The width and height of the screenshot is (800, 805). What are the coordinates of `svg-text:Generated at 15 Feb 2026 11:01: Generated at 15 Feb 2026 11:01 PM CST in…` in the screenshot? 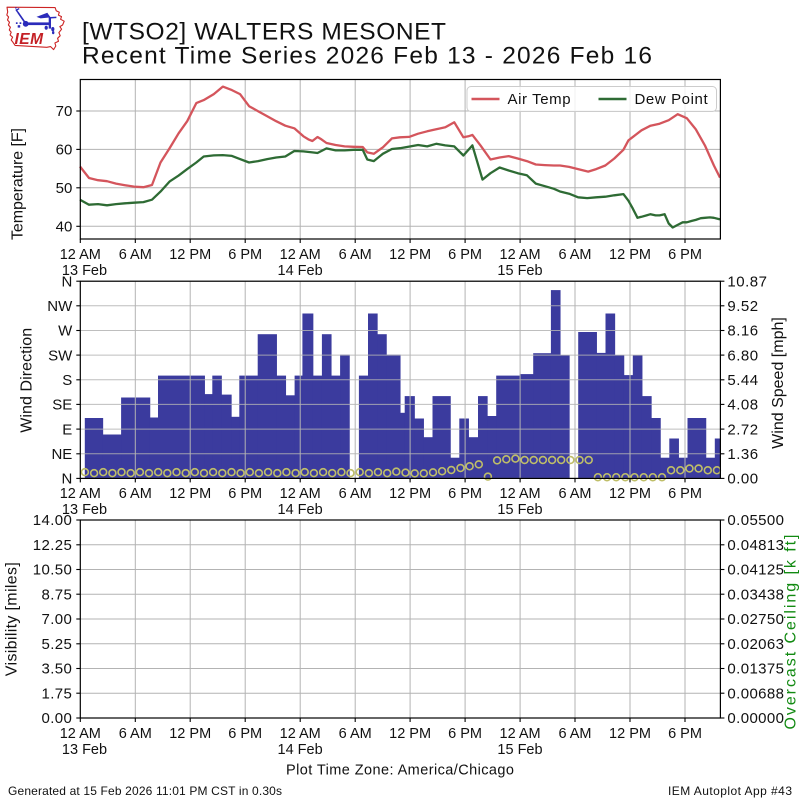 It's located at (145, 791).